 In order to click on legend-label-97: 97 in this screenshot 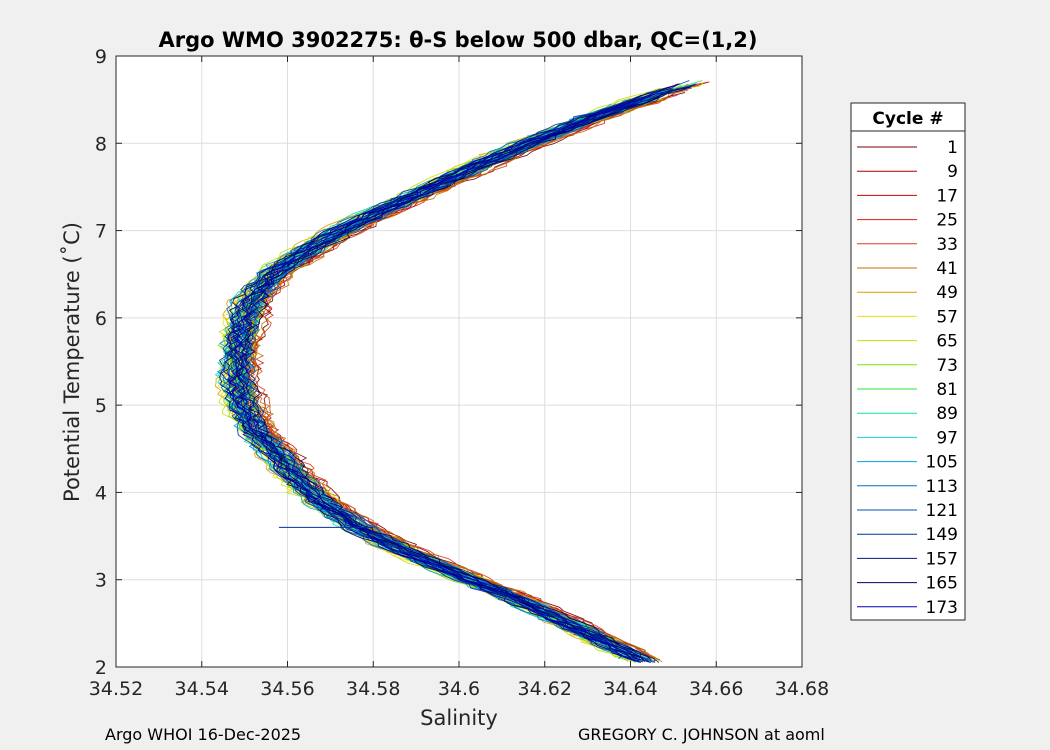, I will do `click(947, 438)`.